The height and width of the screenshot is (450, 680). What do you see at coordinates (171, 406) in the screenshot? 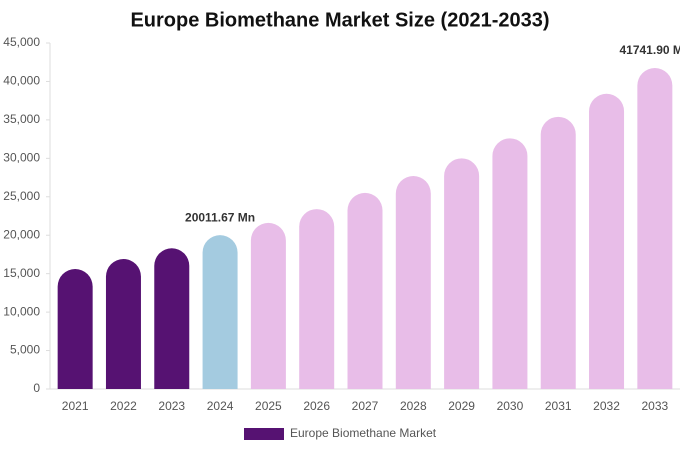
I see `x-tick-label: 2023` at bounding box center [171, 406].